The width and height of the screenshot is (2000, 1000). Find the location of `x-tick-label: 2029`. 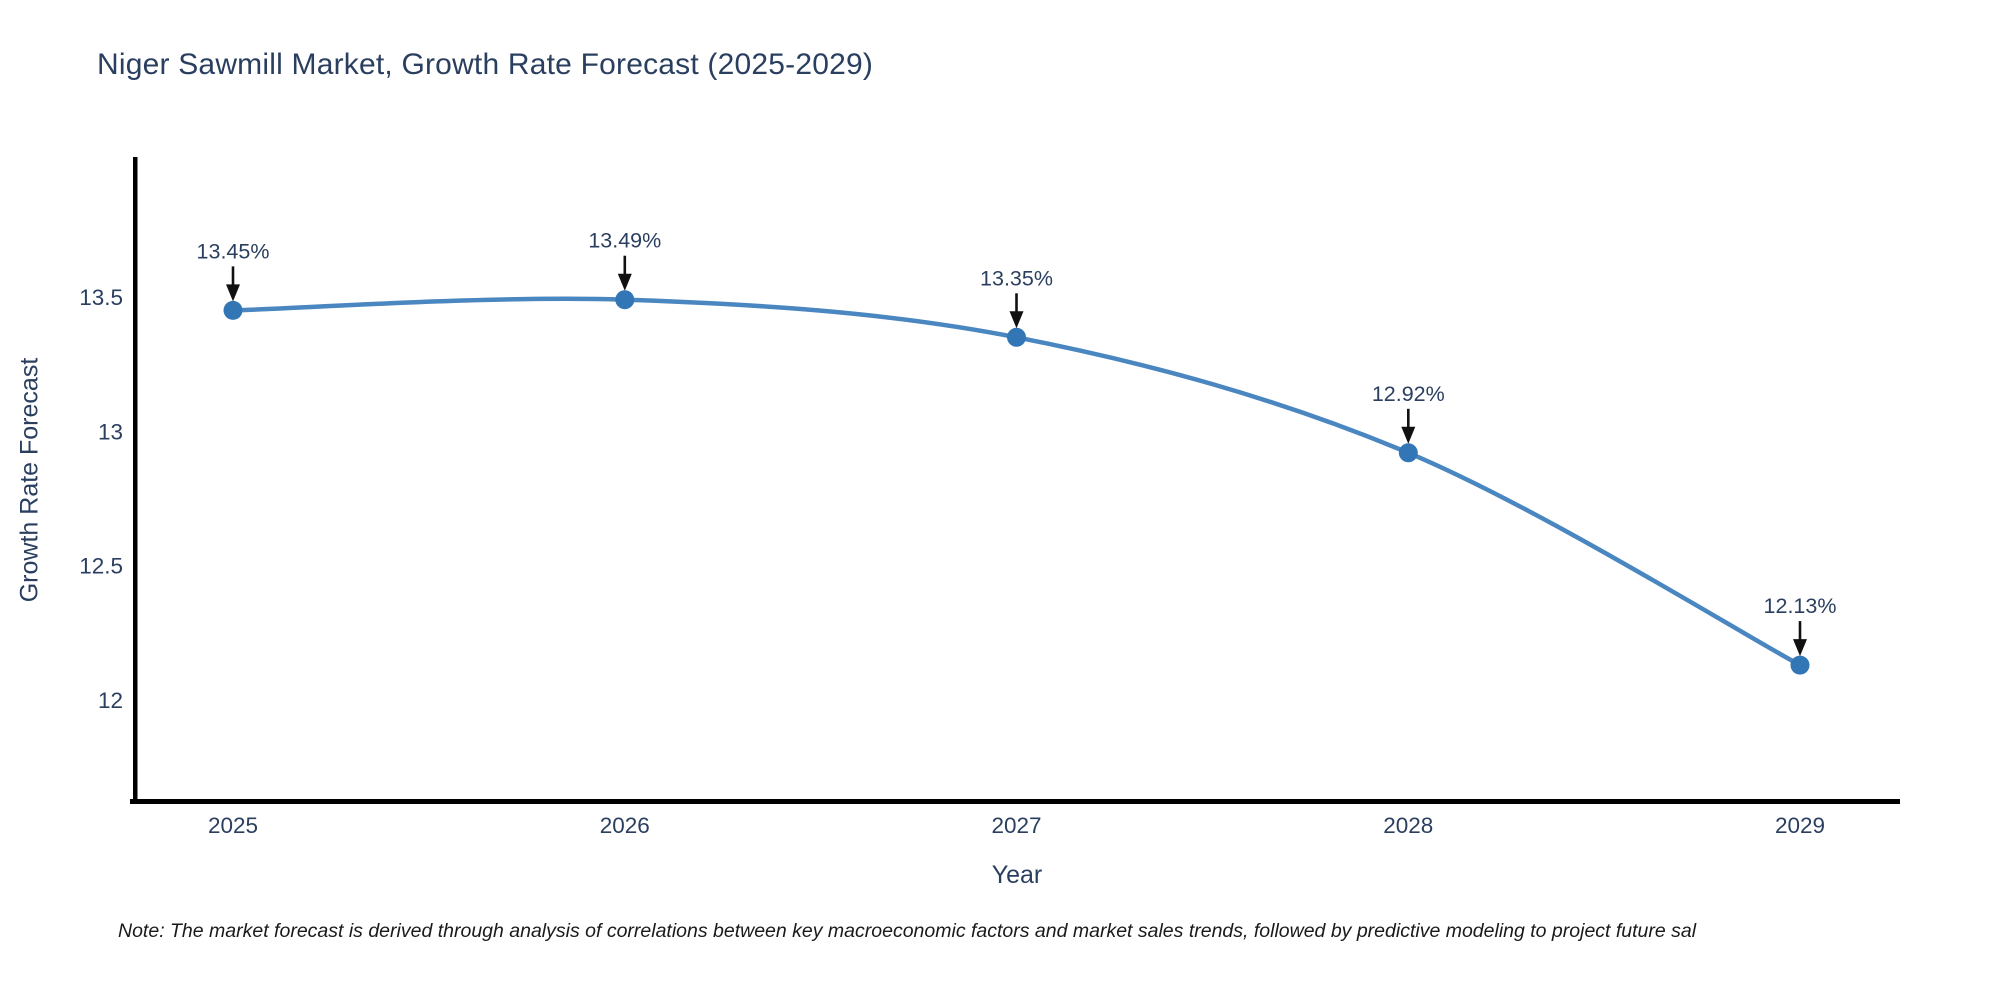

x-tick-label: 2029 is located at coordinates (1800, 825).